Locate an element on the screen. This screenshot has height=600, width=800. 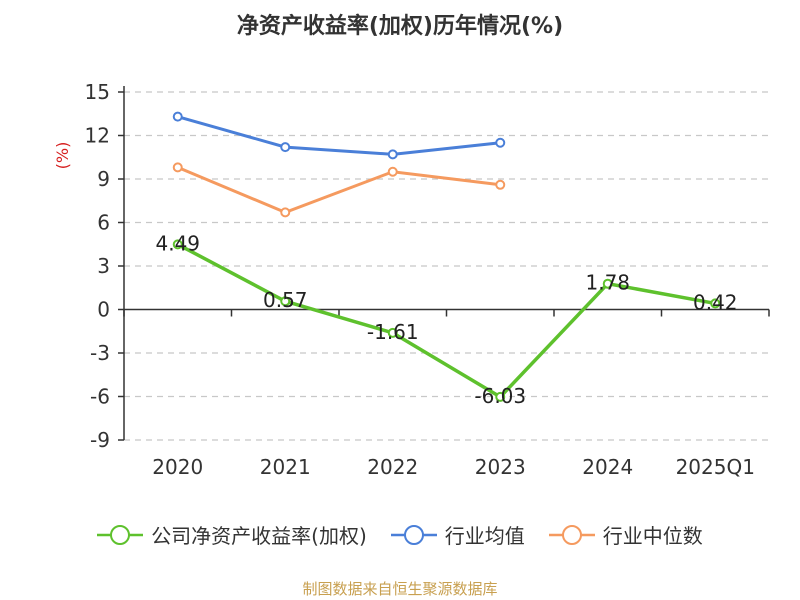
y-tick-label: 3 is located at coordinates (103, 266).